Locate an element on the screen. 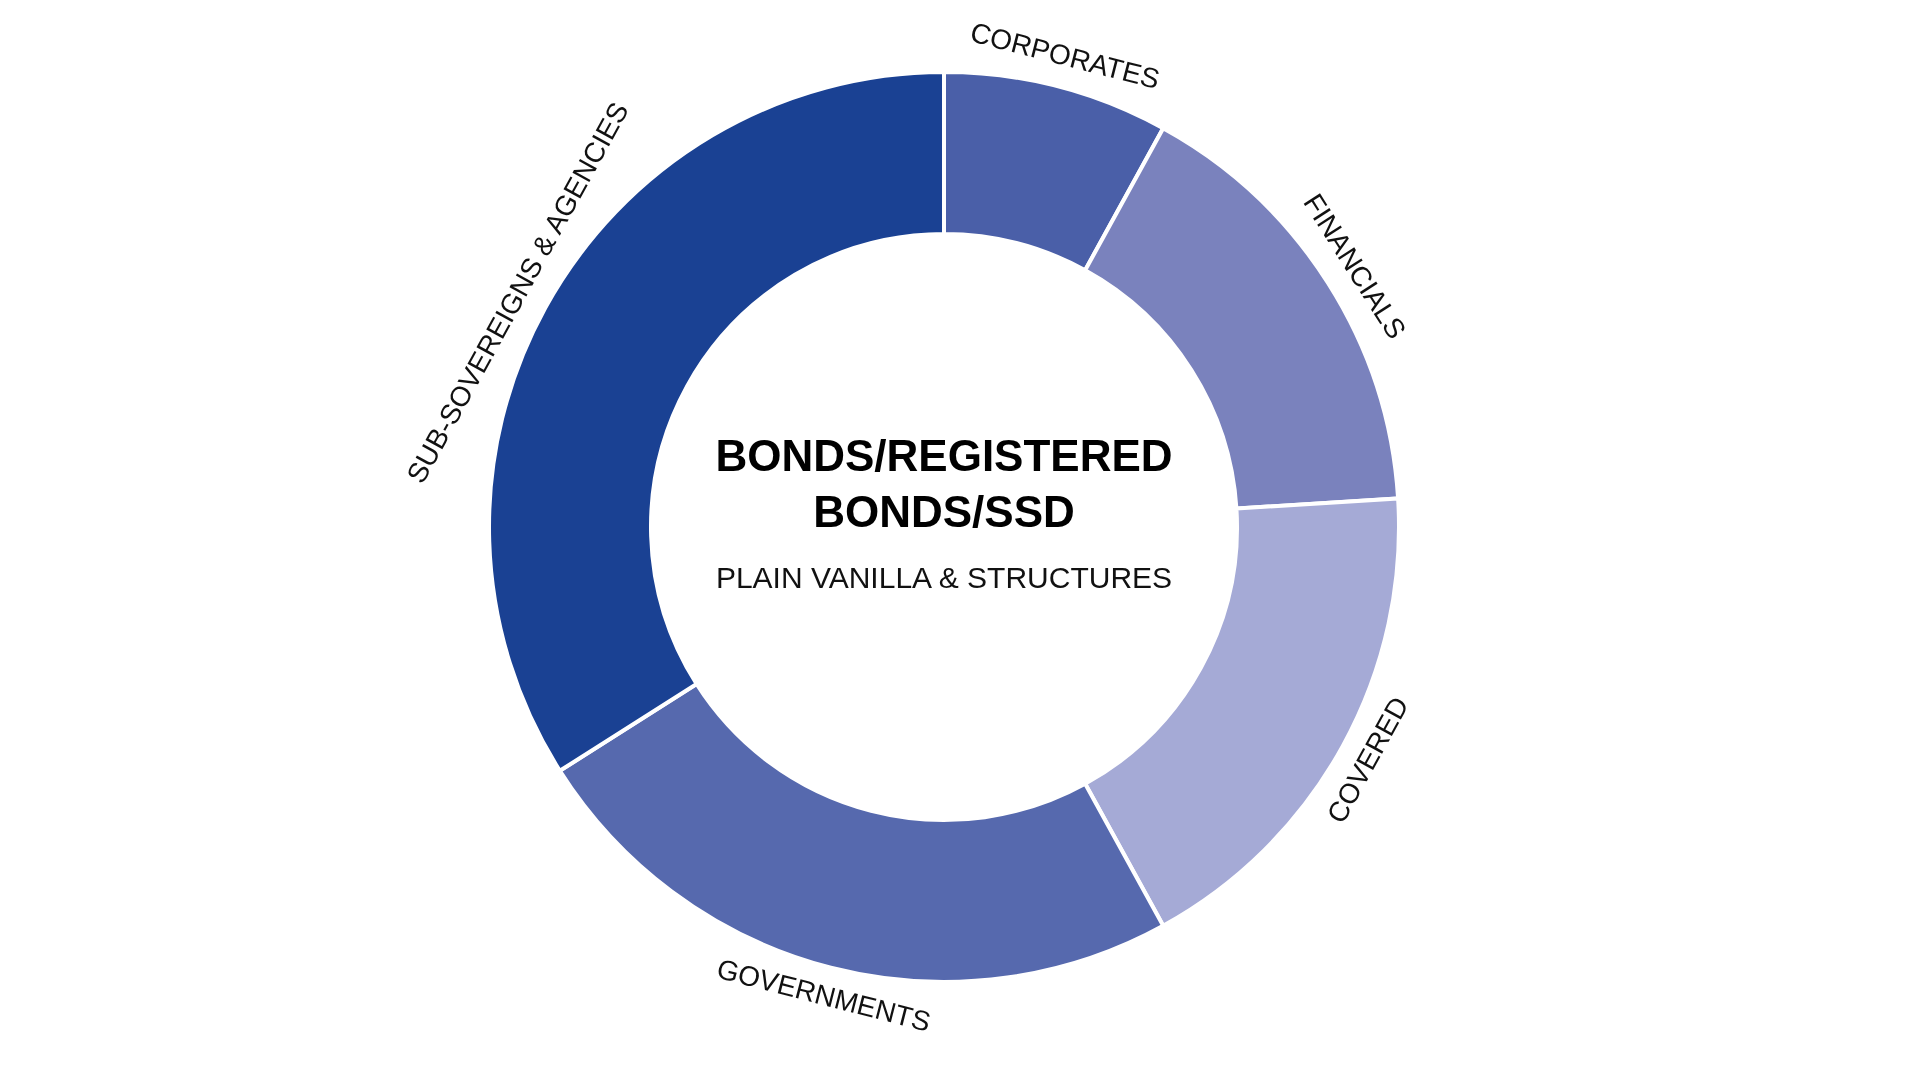 Image resolution: width=1920 pixels, height=1080 pixels. text: PLAIN VANILLA & STRUCTURES is located at coordinates (944, 577).